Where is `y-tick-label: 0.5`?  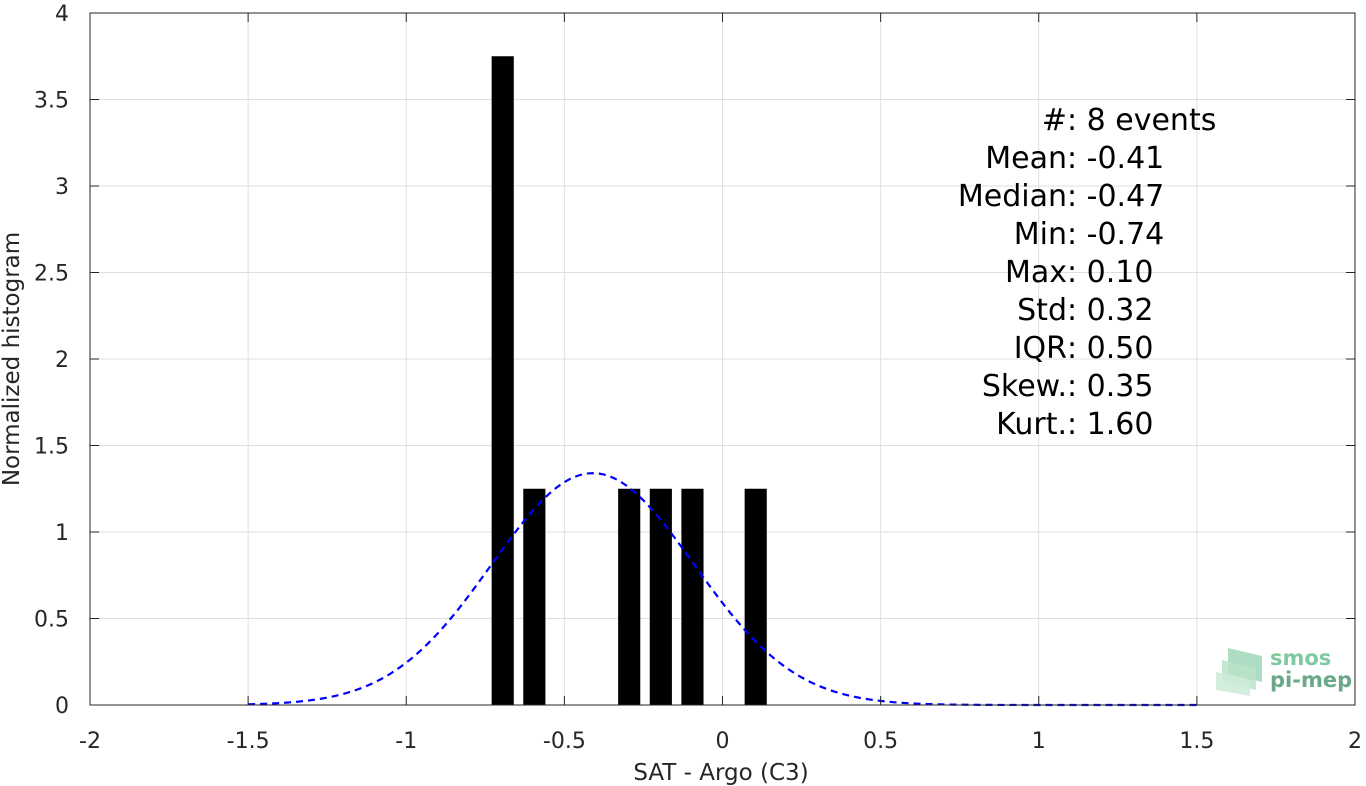
y-tick-label: 0.5 is located at coordinates (51, 620).